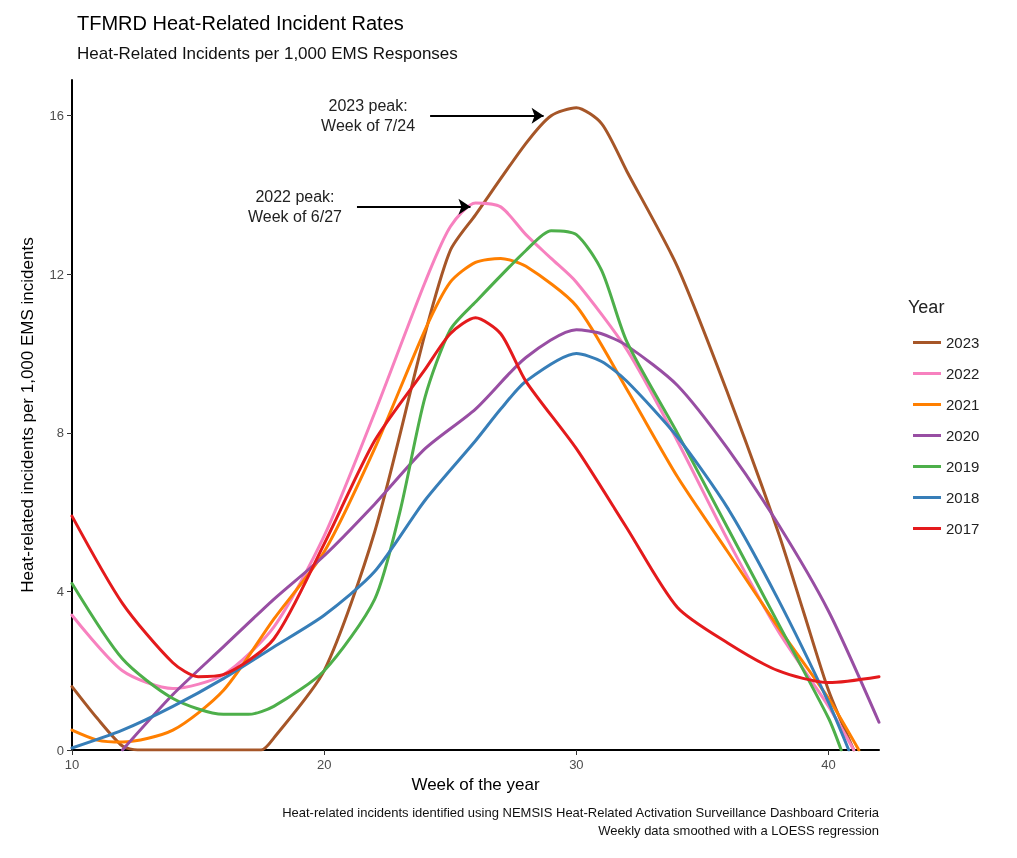  I want to click on chart-title: TFMRD Heat-Related Incident Rates, so click(240, 23).